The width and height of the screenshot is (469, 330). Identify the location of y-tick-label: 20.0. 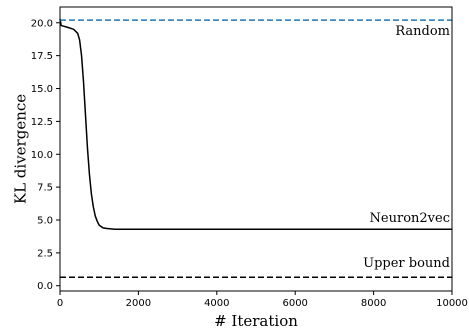
(42, 23).